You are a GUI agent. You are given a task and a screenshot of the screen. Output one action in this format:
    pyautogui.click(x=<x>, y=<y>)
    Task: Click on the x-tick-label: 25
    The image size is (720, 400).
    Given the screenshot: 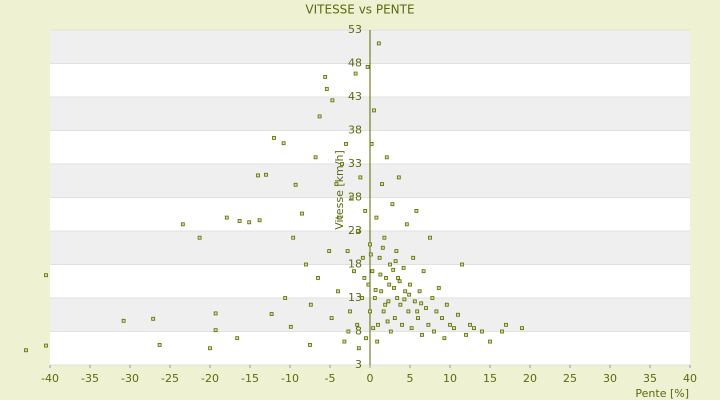 What is the action you would take?
    pyautogui.click(x=570, y=378)
    